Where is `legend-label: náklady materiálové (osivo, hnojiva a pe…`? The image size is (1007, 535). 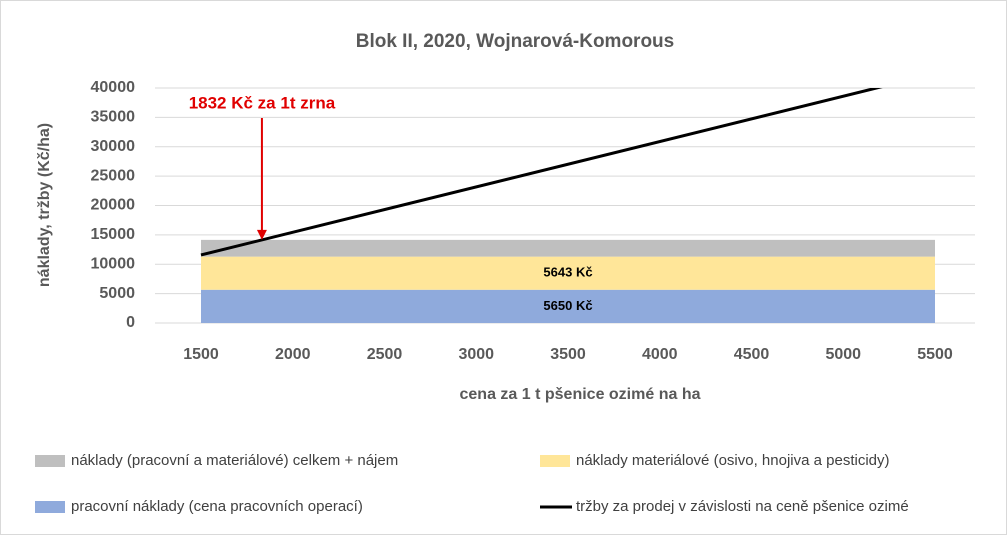
legend-label: náklady materiálové (osivo, hnojiva a pe… is located at coordinates (732, 460).